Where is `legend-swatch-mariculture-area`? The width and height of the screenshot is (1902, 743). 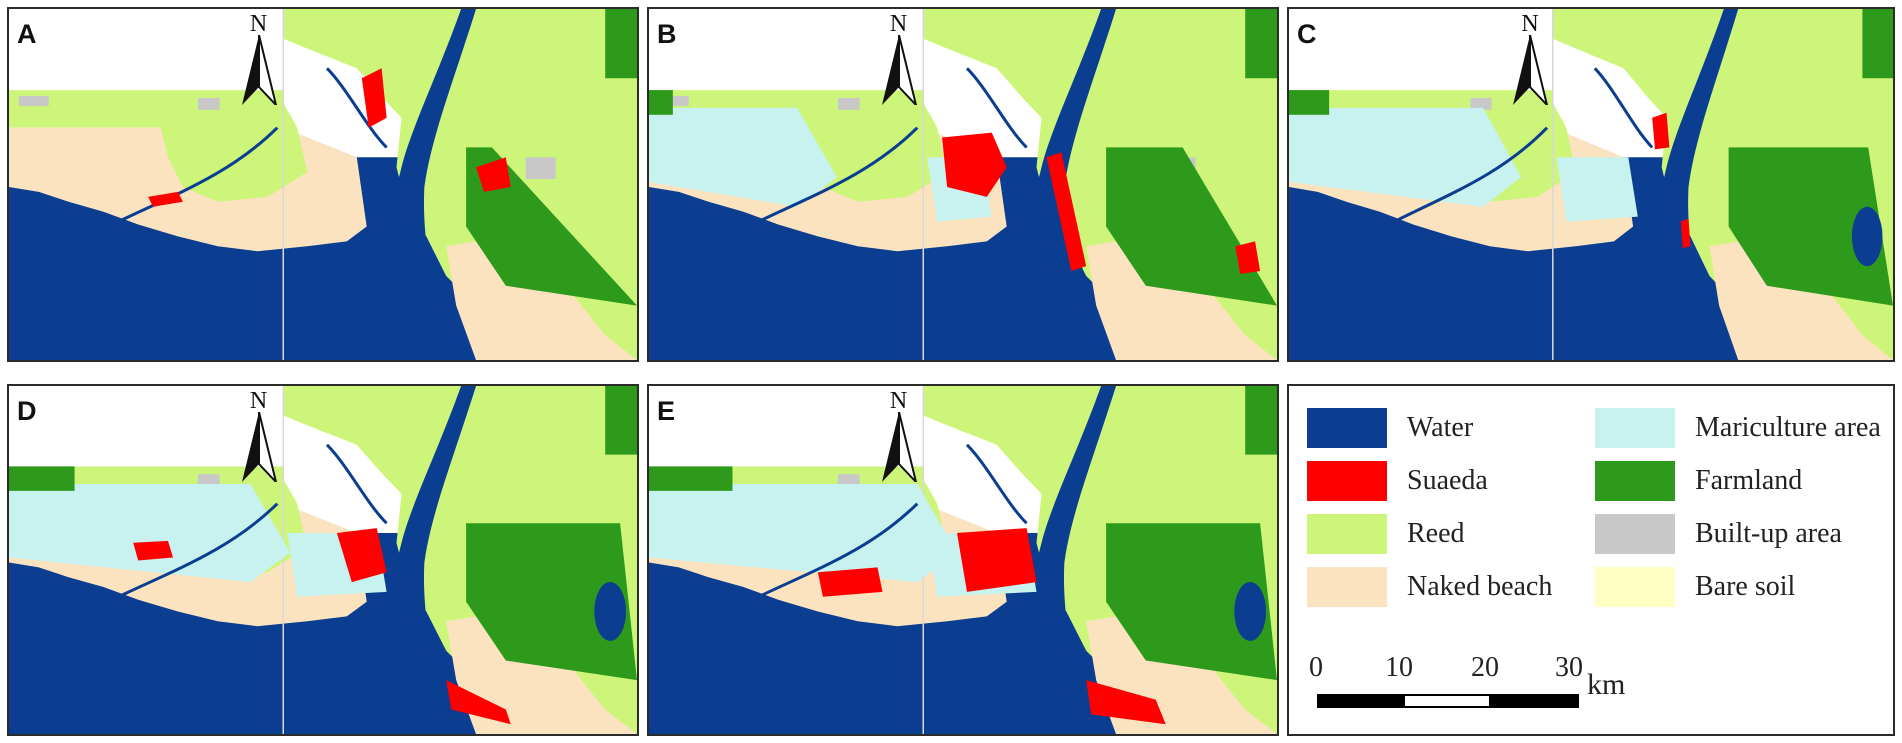 legend-swatch-mariculture-area is located at coordinates (1635, 428).